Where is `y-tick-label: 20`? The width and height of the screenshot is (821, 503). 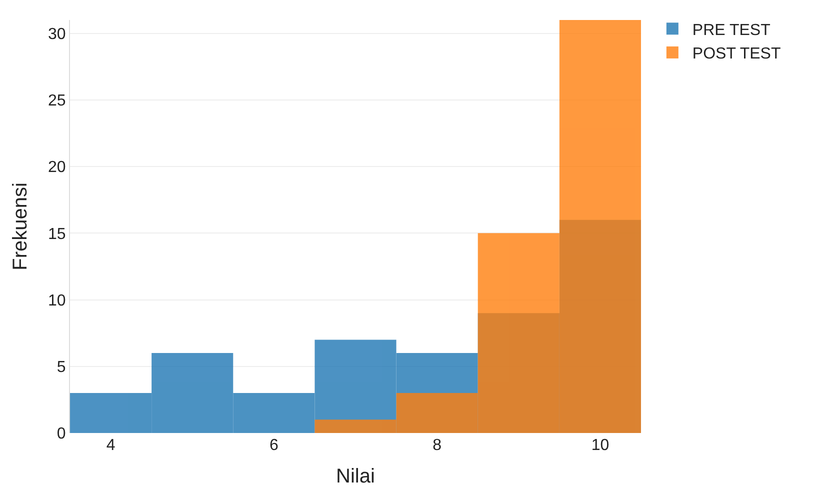 y-tick-label: 20 is located at coordinates (57, 167).